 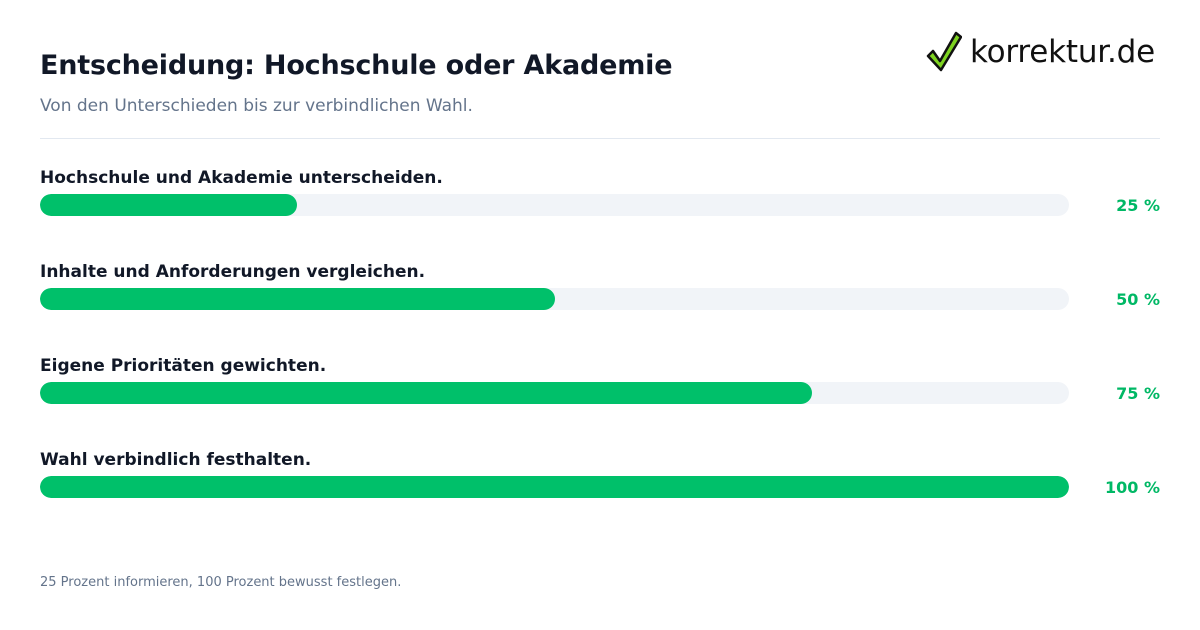 I want to click on checkmark-icon, so click(x=944, y=51).